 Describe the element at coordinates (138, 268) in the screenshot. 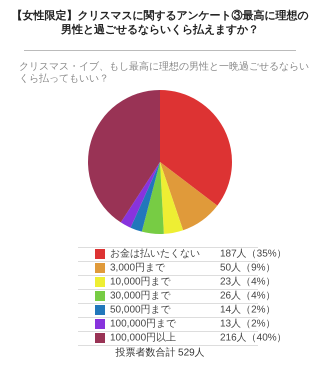

I see `legend-label: 3,000円まで` at that location.